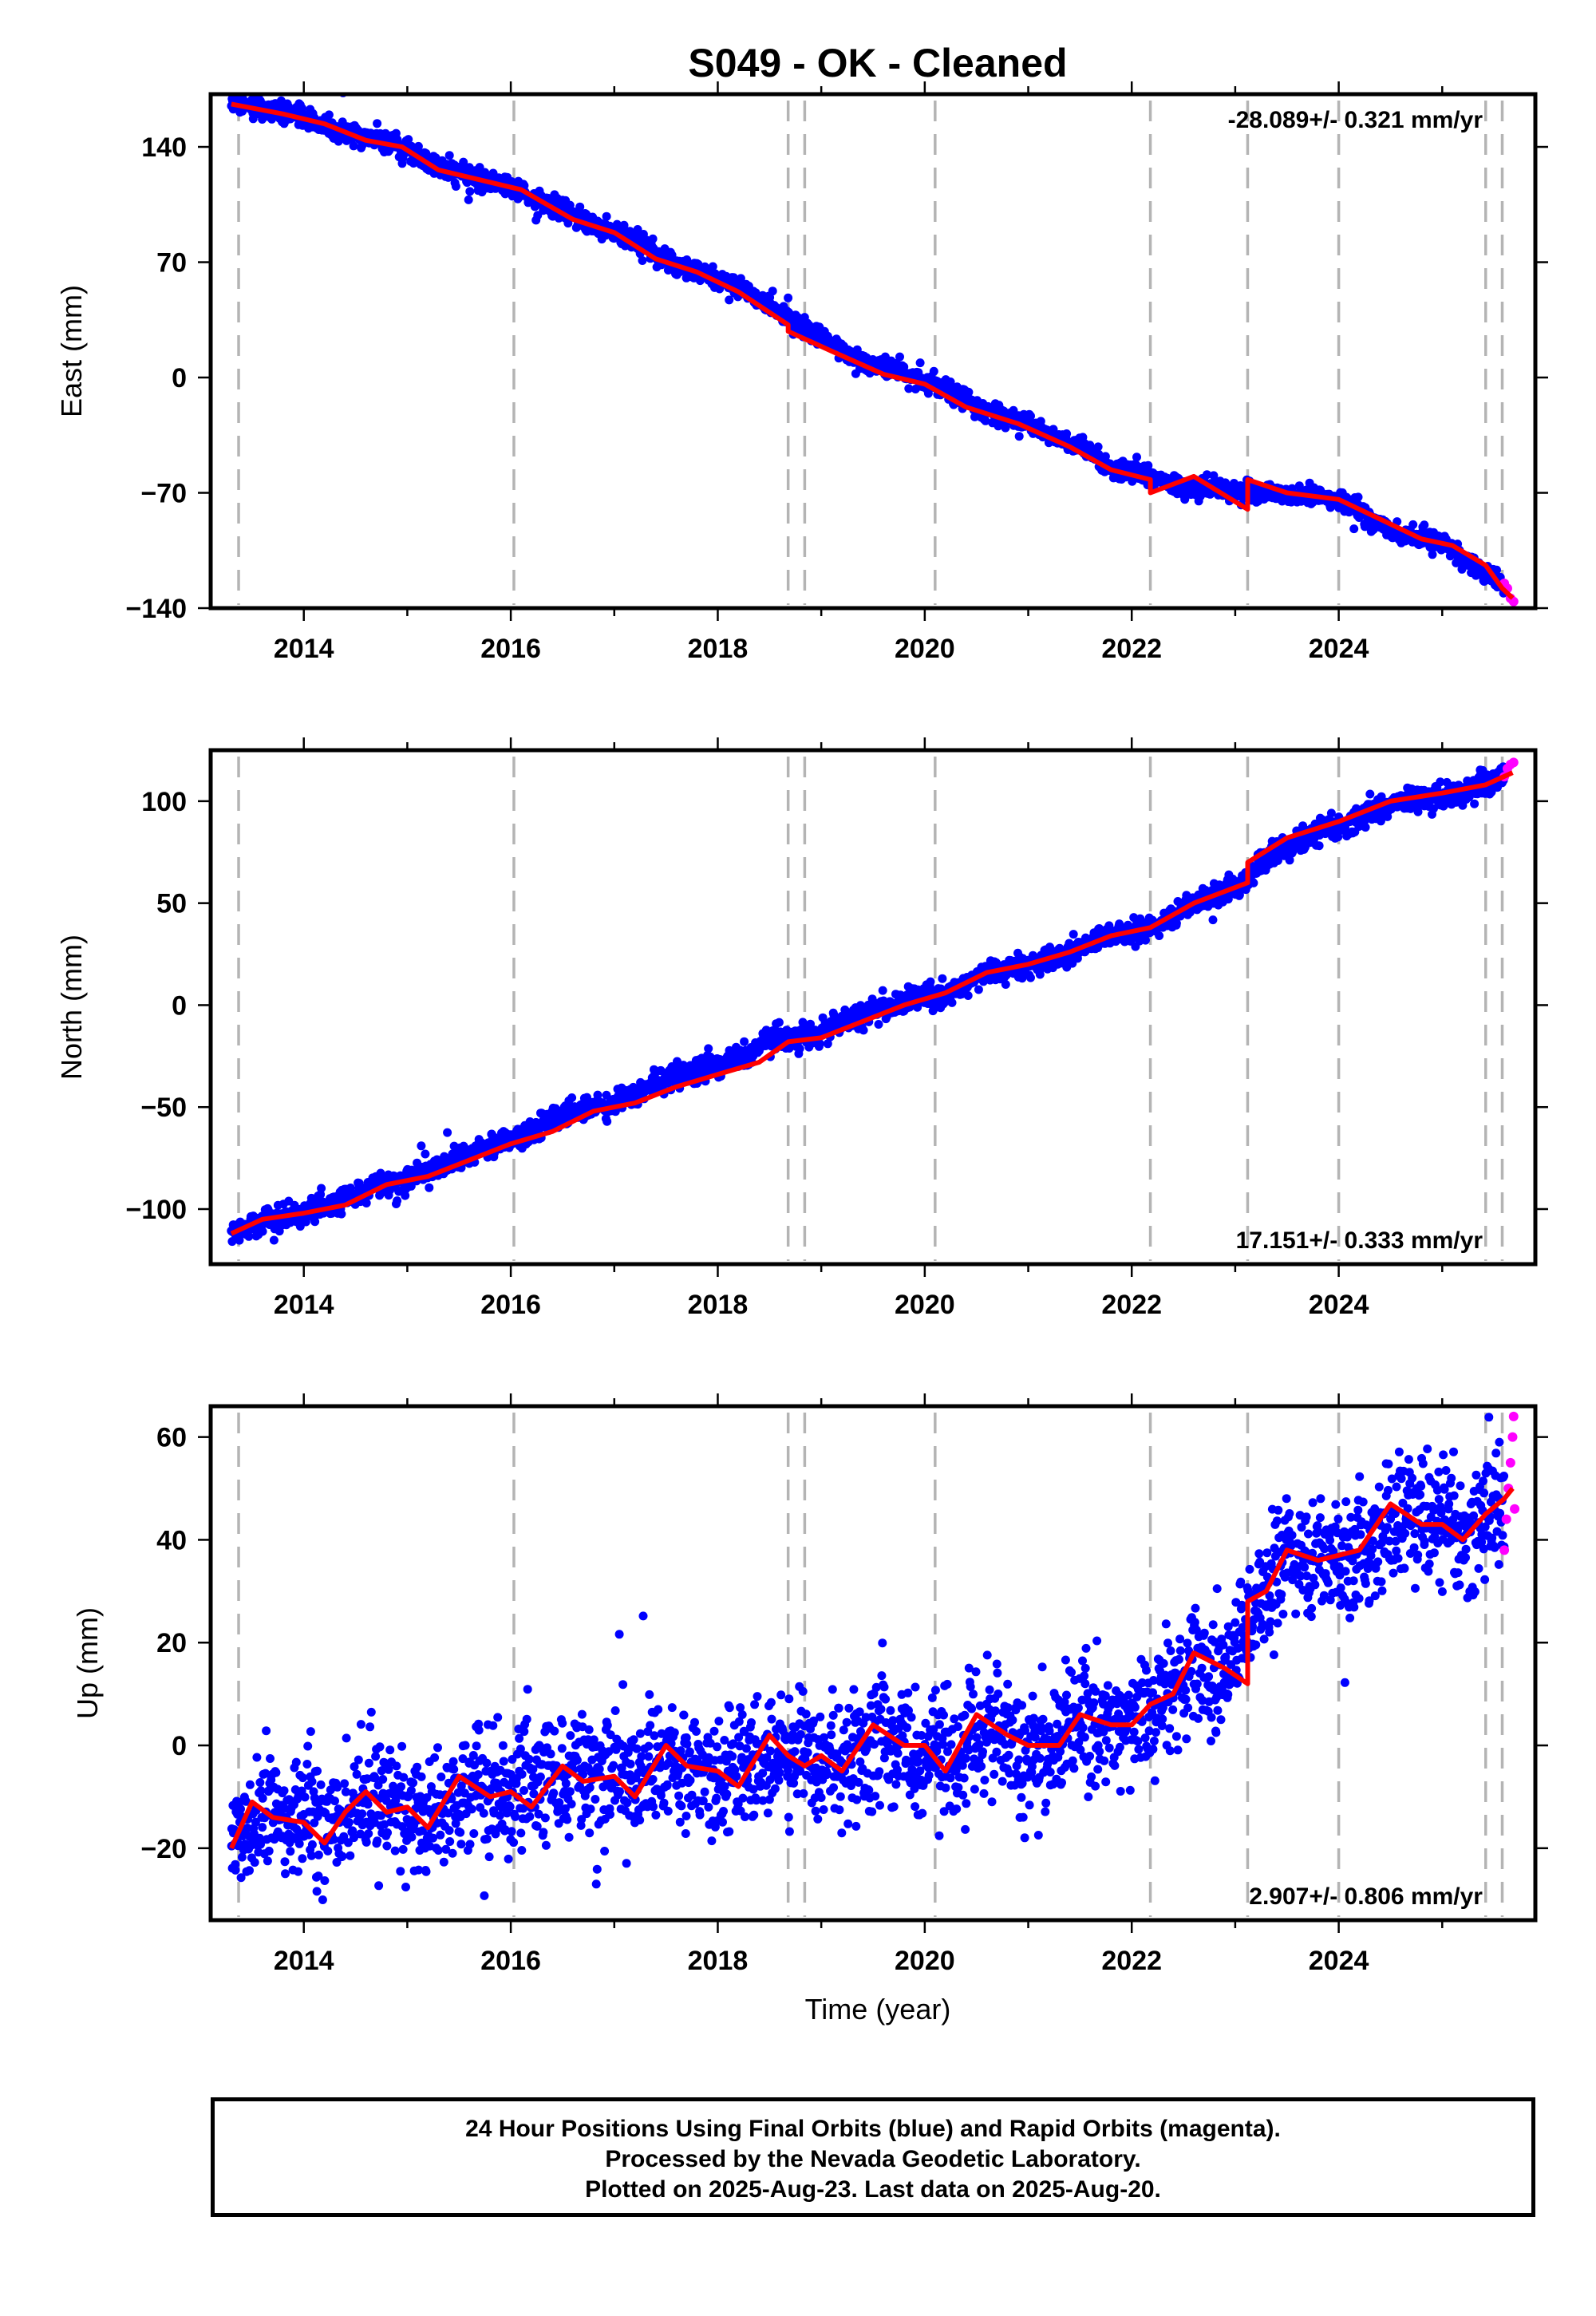  What do you see at coordinates (821, 649) in the screenshot?
I see `east-x-tick-labels: 2014 2016 2018 2020 2022 2024` at bounding box center [821, 649].